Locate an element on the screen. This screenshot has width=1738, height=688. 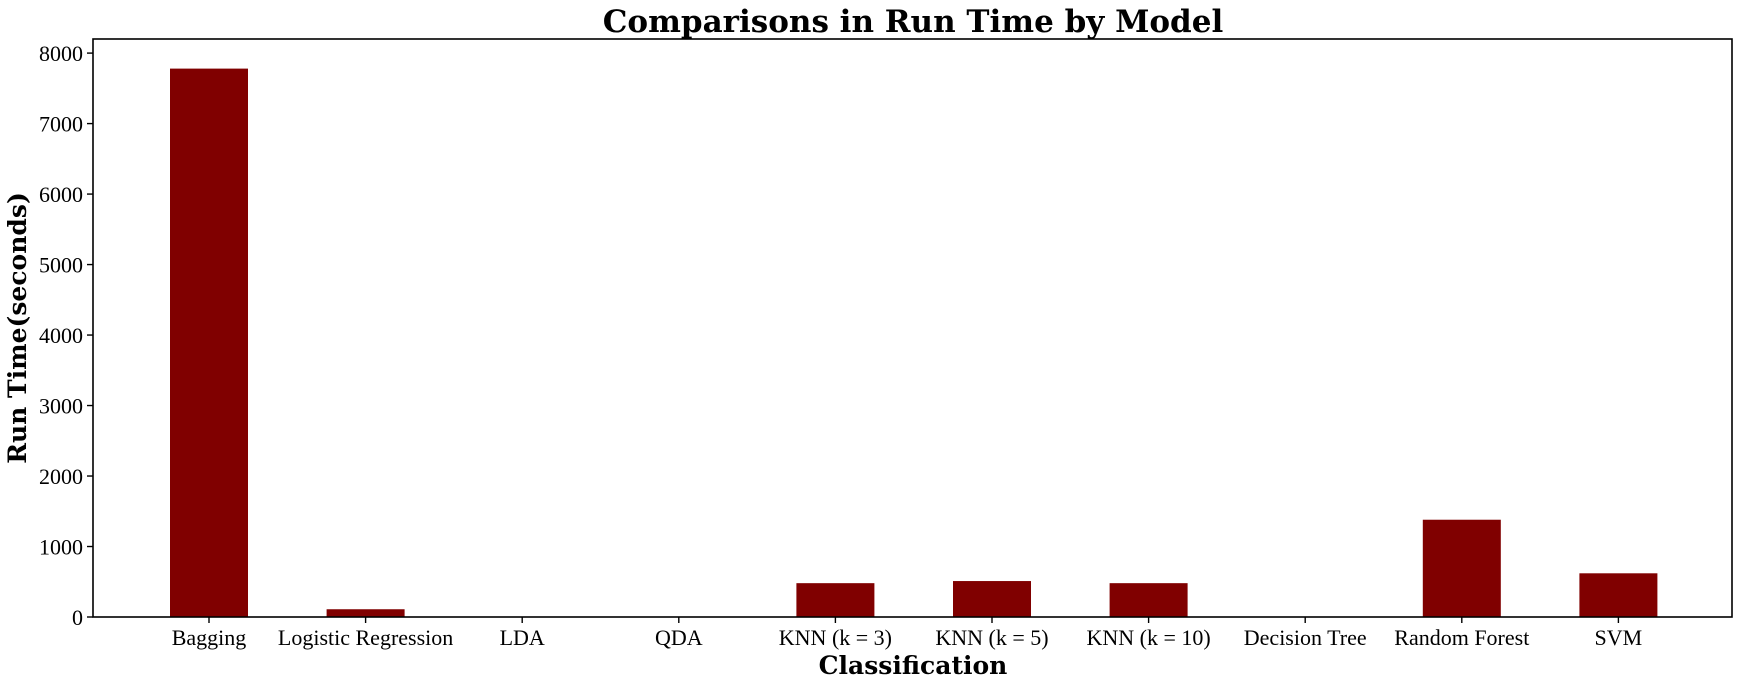
y-tick-label-5000: 5000 is located at coordinates (61, 265).